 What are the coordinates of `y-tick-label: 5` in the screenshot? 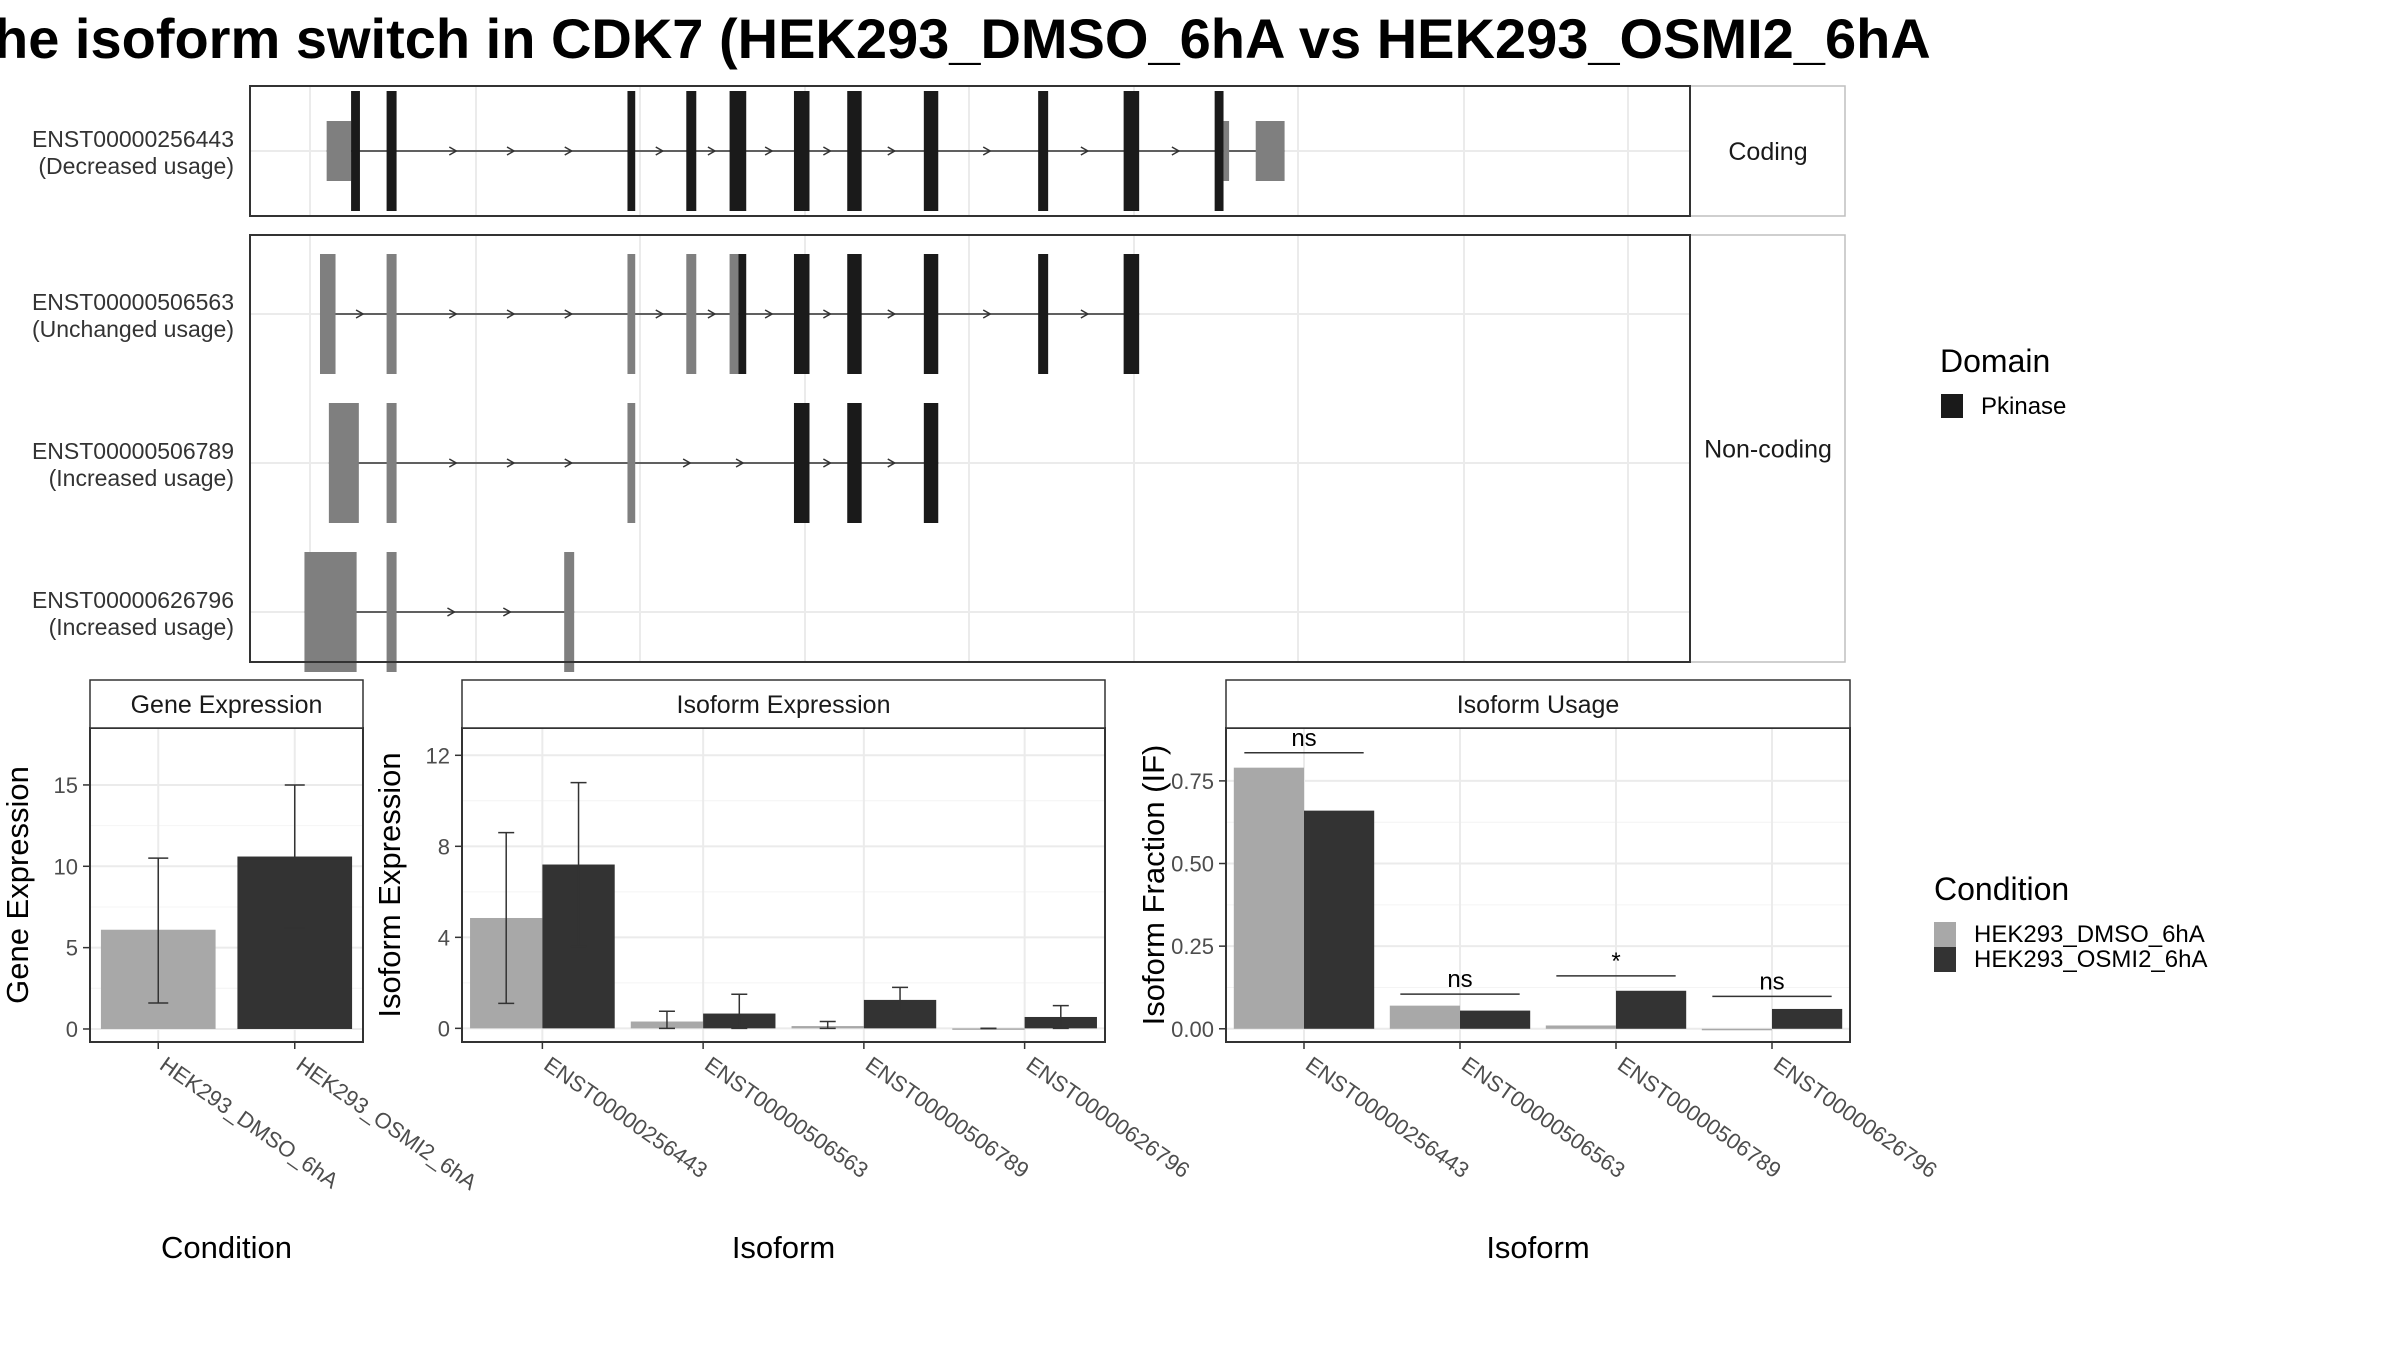 It's located at (72, 948).